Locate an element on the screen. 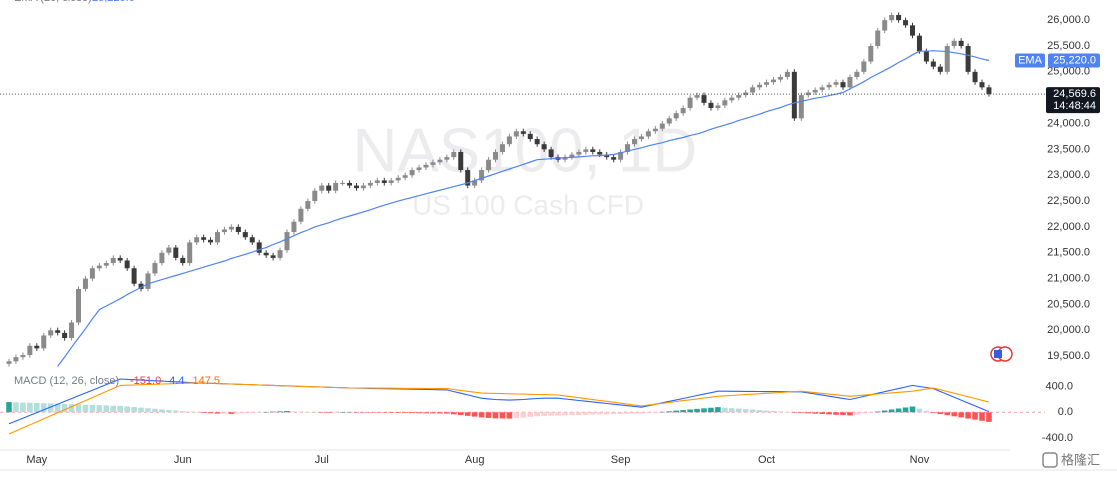 This screenshot has width=1117, height=477. countdown: 14:48:44 is located at coordinates (1074, 106).